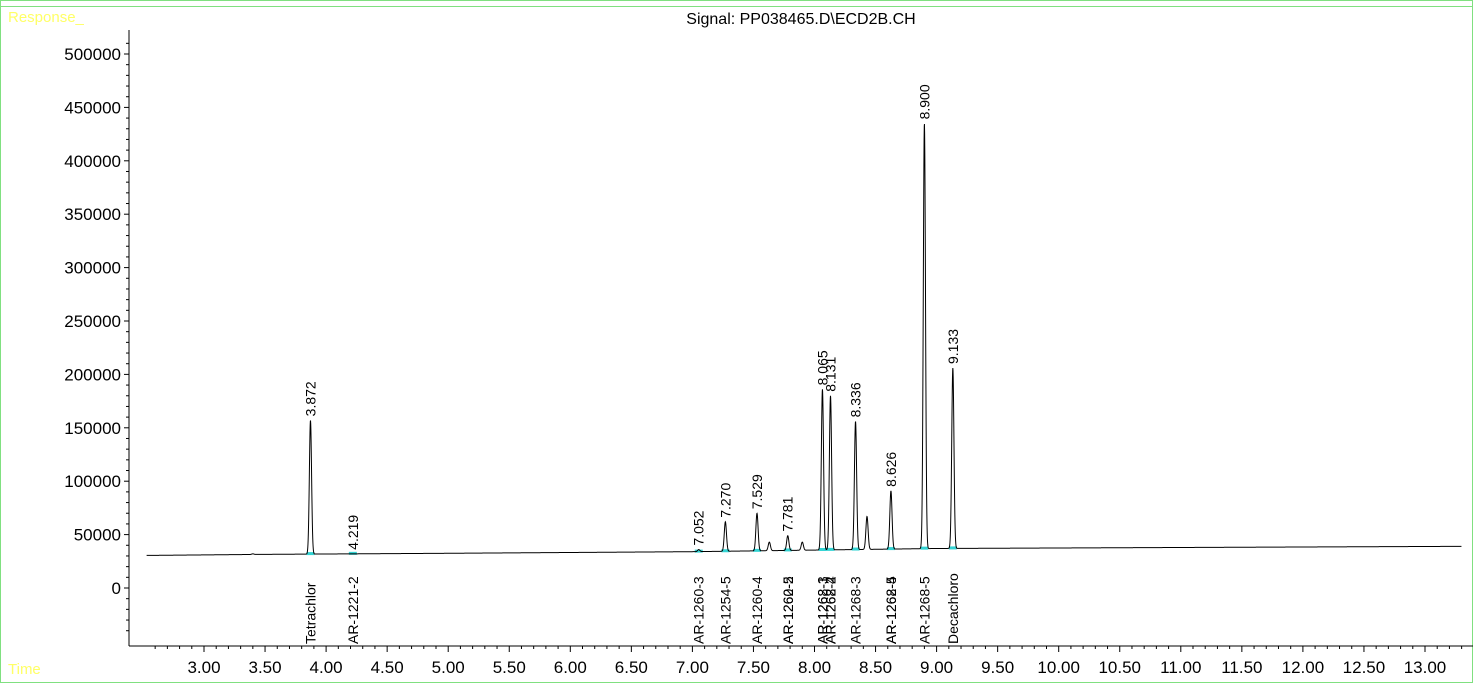 The image size is (1473, 683). I want to click on peak-rt-label: 8.900, so click(924, 101).